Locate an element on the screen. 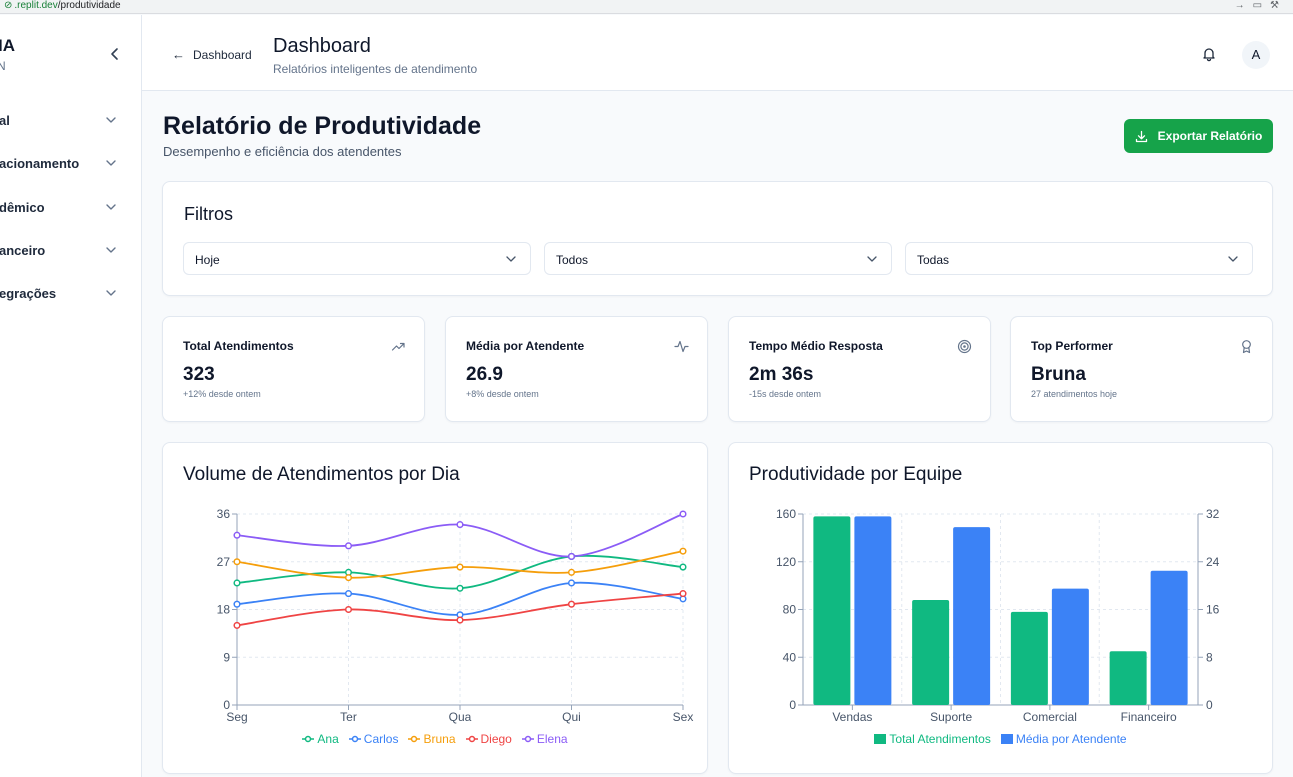  legend-item: Média por Atendente is located at coordinates (1063, 739).